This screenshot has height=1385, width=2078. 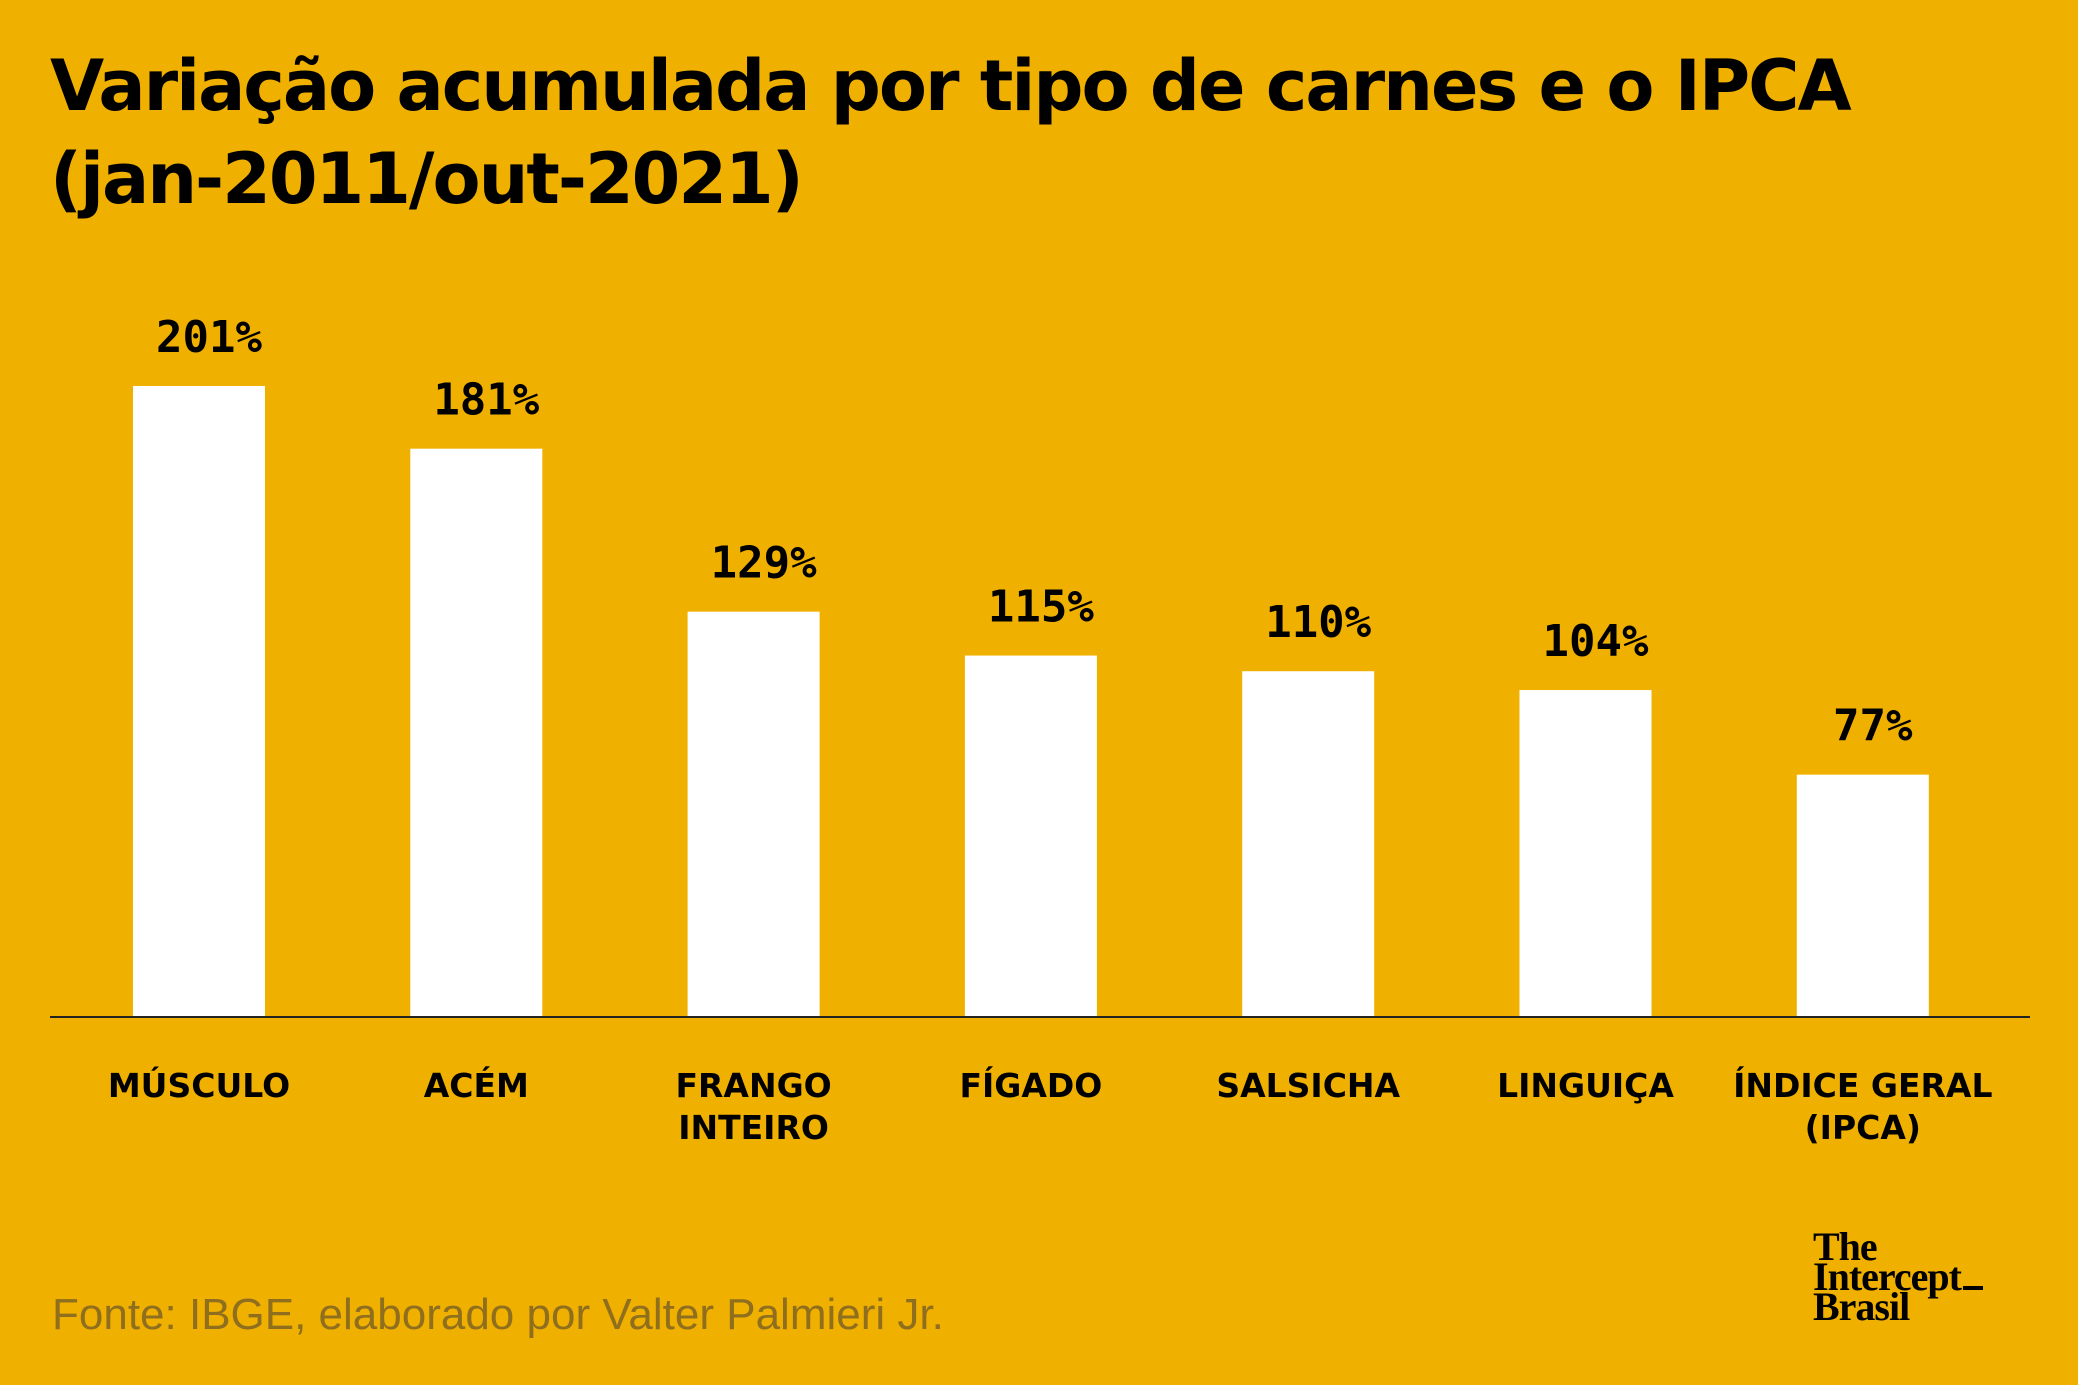 What do you see at coordinates (1041, 607) in the screenshot?
I see `bar-value-label: 115%` at bounding box center [1041, 607].